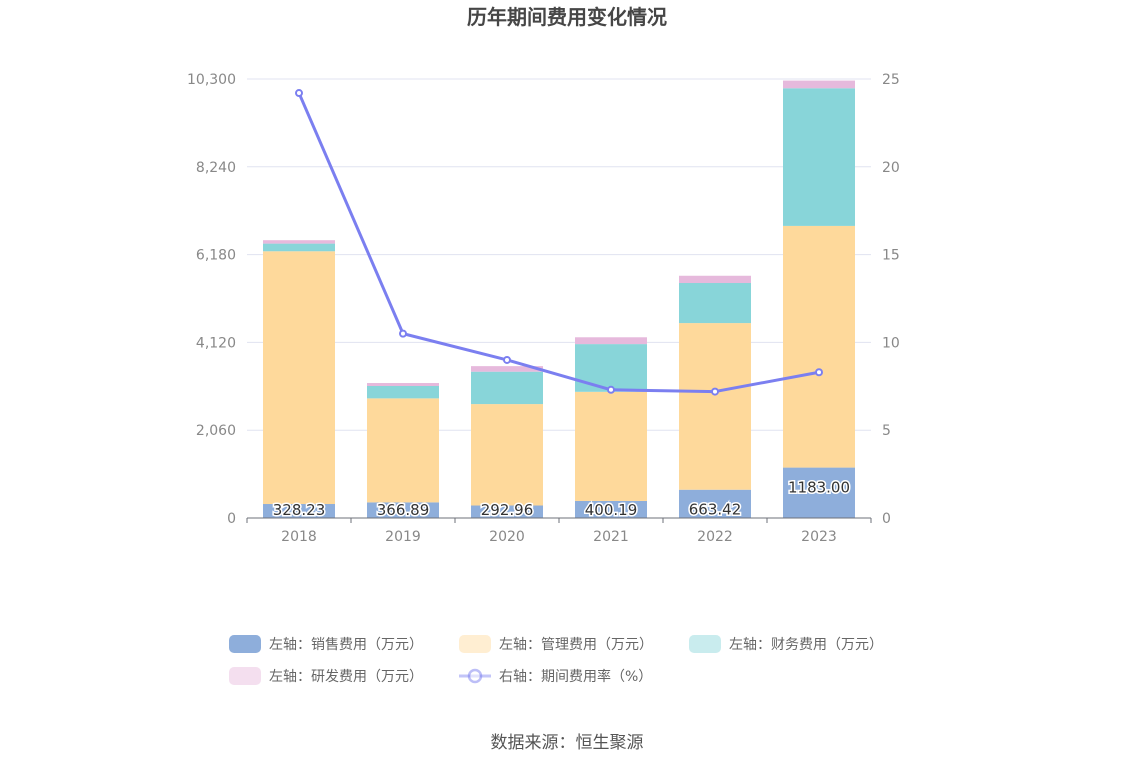 The image size is (1134, 766). What do you see at coordinates (475, 676) in the screenshot?
I see `legend-point-swatch` at bounding box center [475, 676].